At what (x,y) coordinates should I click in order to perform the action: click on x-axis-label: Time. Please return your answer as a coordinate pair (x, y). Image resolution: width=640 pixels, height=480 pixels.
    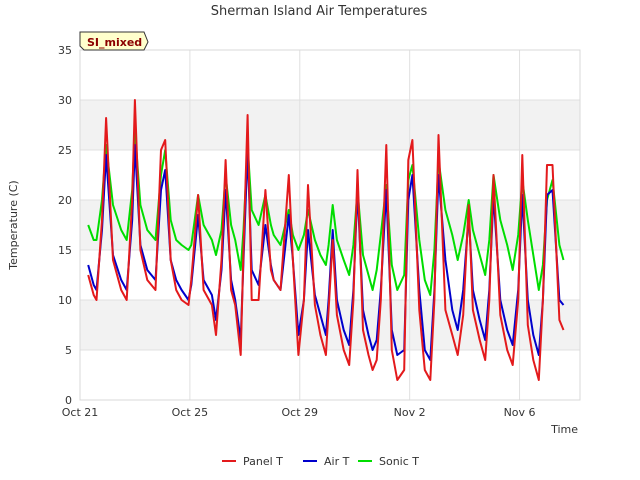
    Looking at the image, I should click on (564, 429).